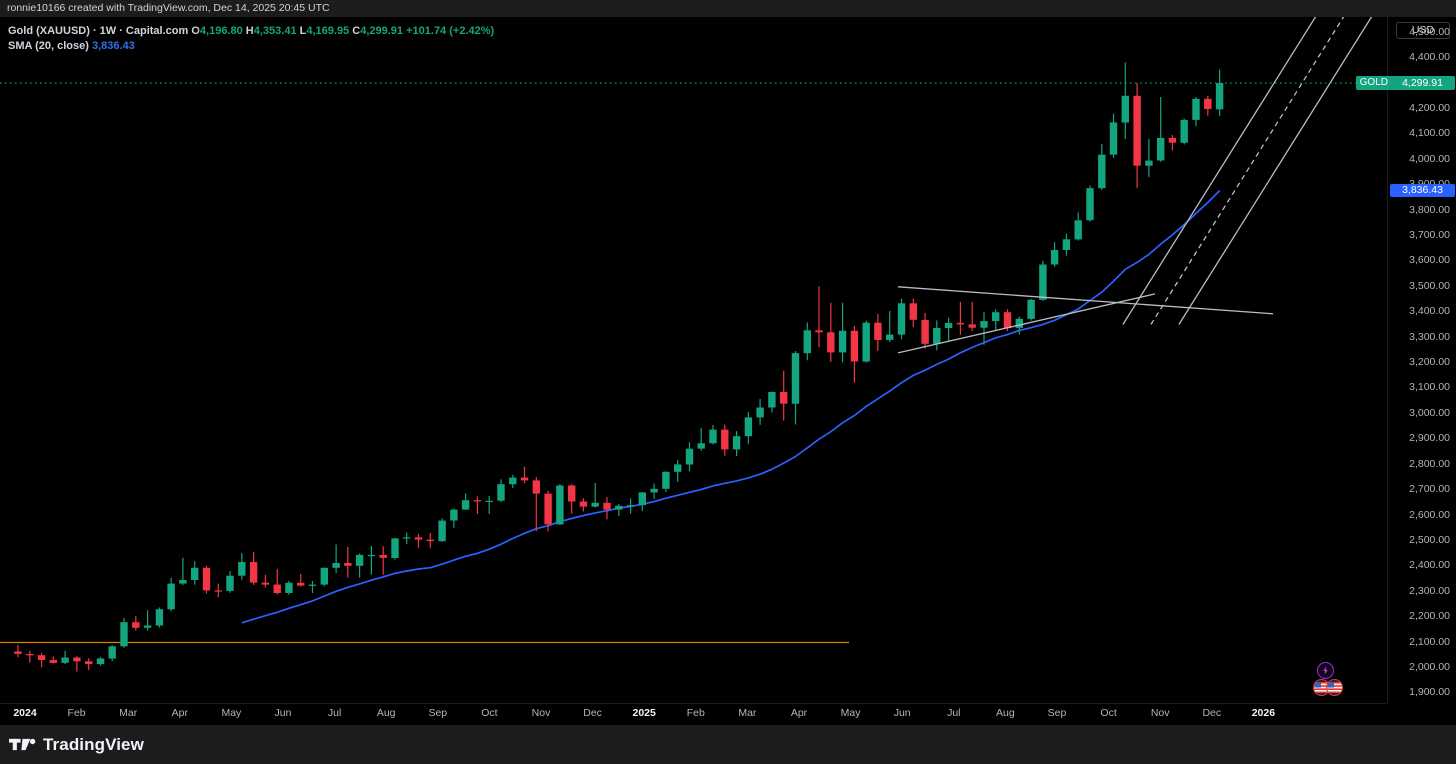  Describe the element at coordinates (1429, 590) in the screenshot. I see `price-tick: 2,300.00` at that location.